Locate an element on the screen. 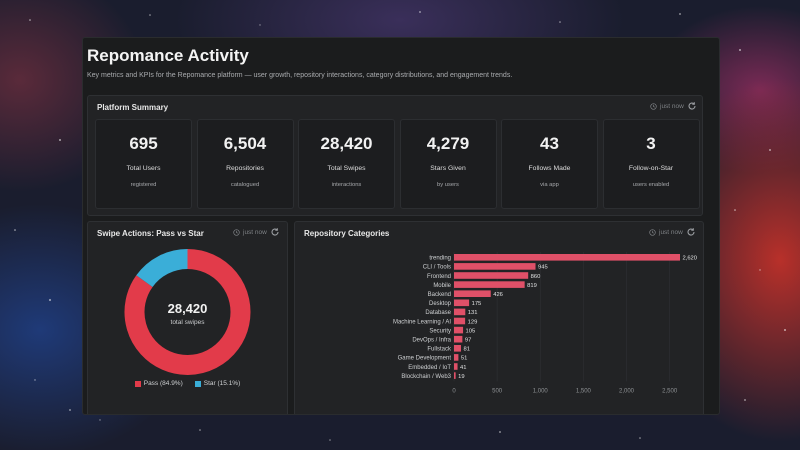 Image resolution: width=800 pixels, height=450 pixels. donut-center-value: 28,420 is located at coordinates (188, 308).